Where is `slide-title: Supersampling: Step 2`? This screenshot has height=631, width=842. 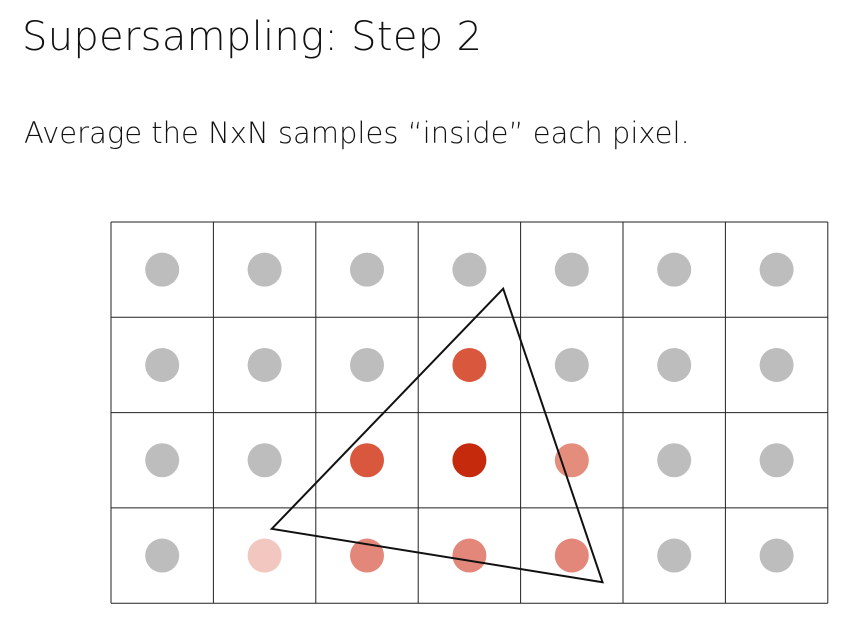
slide-title: Supersampling: Step 2 is located at coordinates (252, 37).